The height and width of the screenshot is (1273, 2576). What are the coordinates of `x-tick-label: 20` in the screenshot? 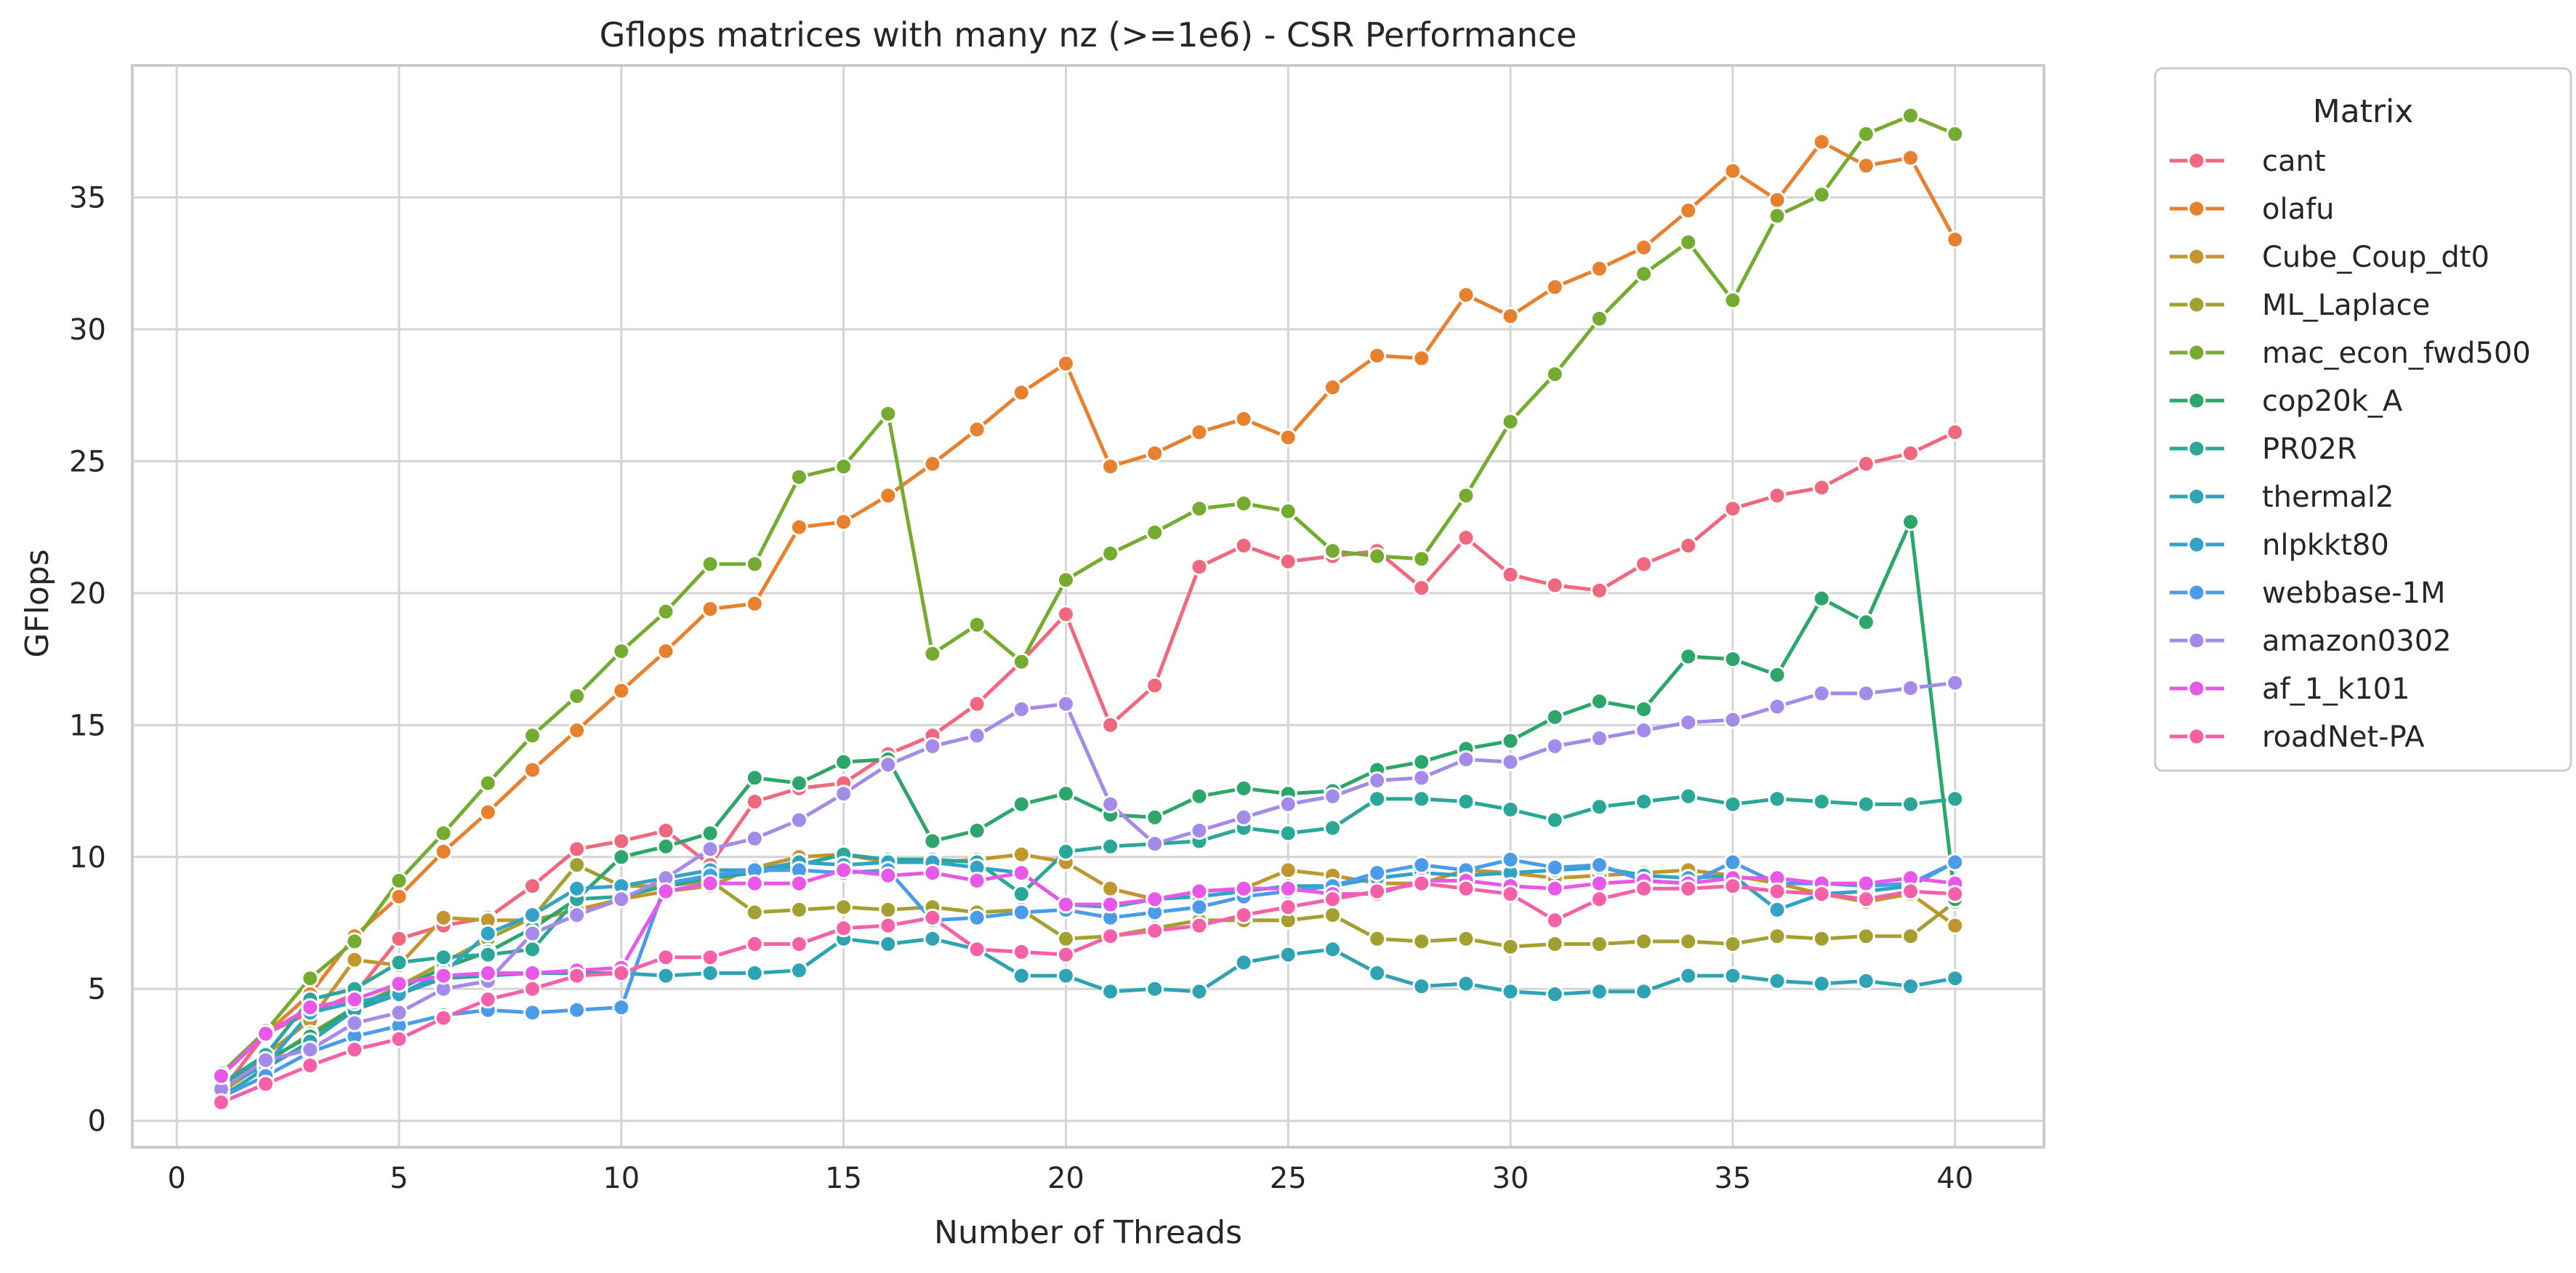 It's located at (1065, 1179).